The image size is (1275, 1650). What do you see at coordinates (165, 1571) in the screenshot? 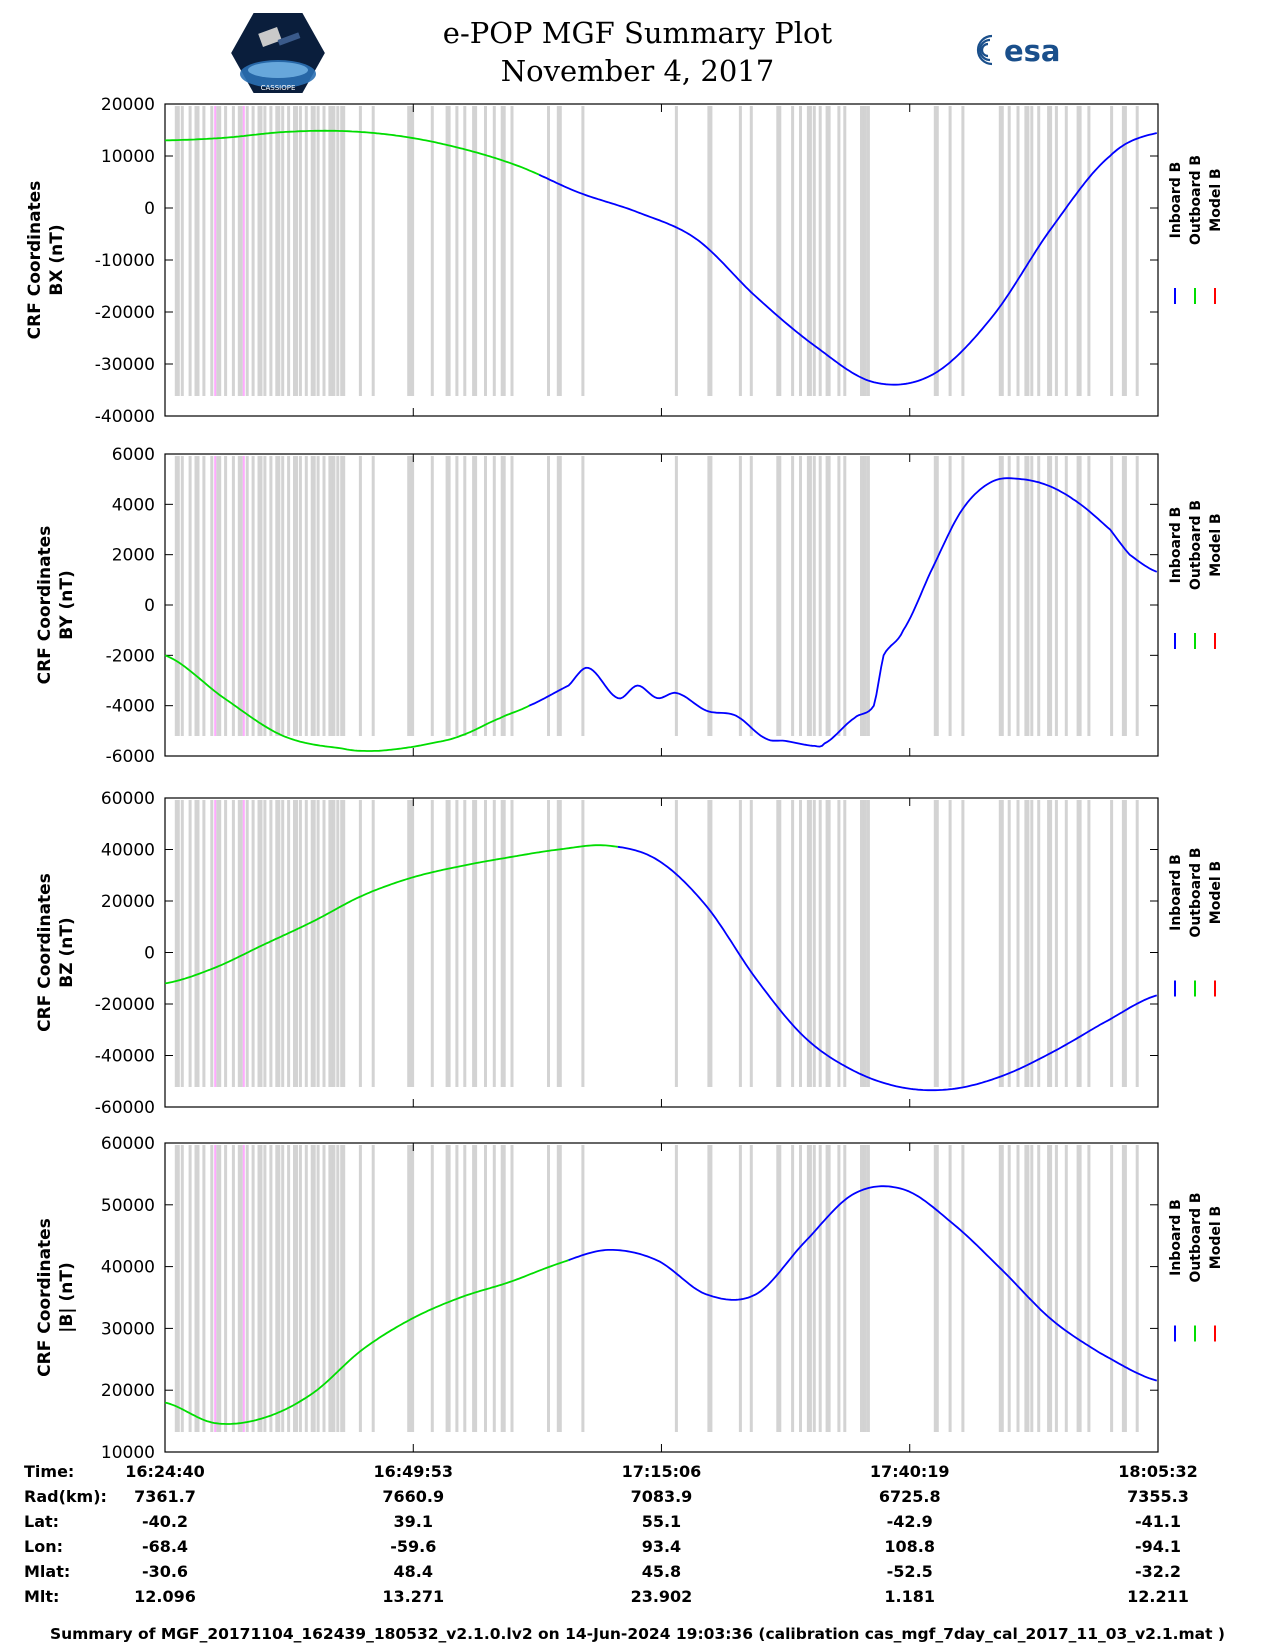
I see `info-cell: -30.6` at bounding box center [165, 1571].